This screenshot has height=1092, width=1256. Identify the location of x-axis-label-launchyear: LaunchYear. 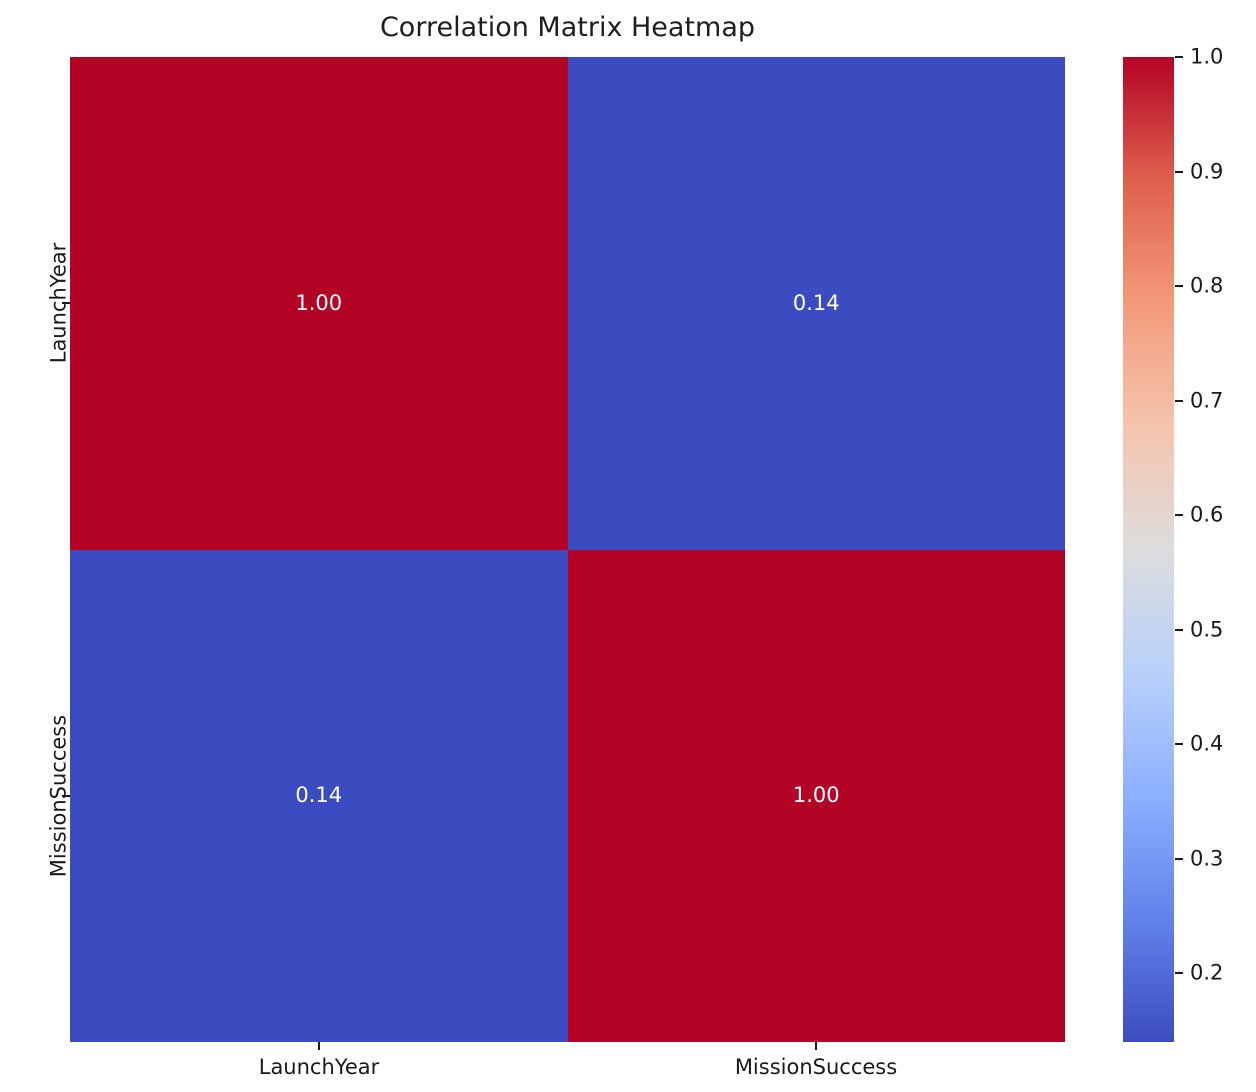
(319, 1067).